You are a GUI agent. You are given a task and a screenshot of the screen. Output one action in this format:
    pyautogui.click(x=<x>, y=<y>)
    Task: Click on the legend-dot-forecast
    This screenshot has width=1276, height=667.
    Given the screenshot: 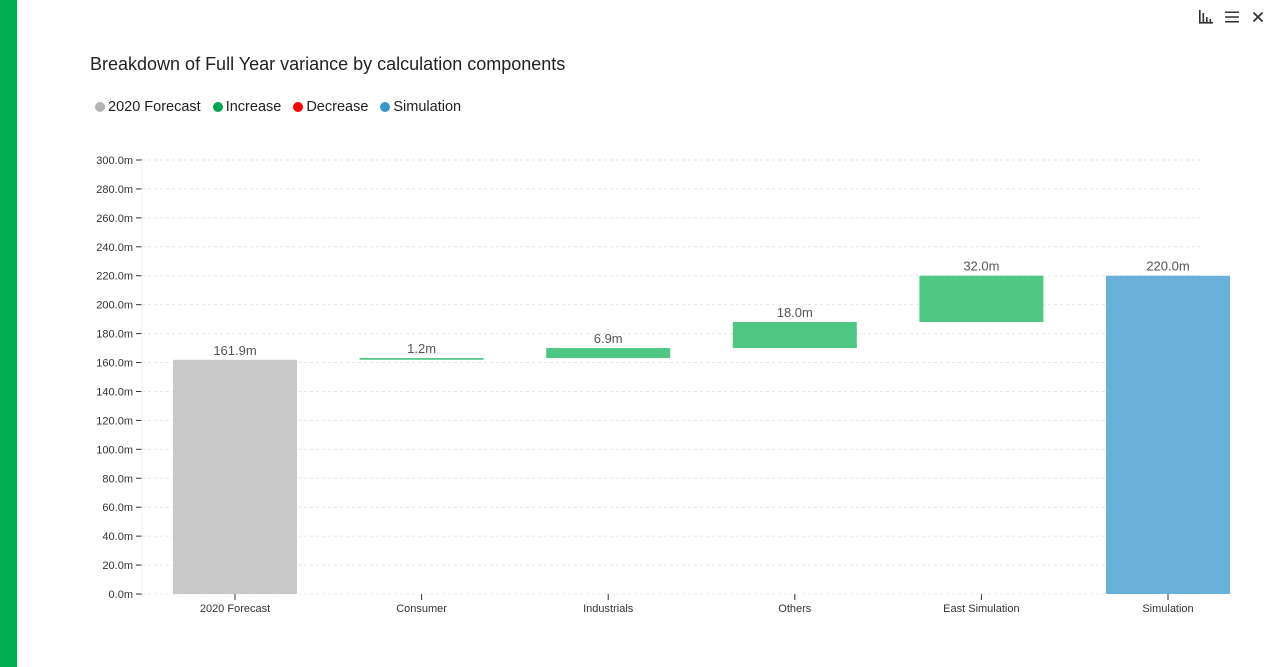 What is the action you would take?
    pyautogui.click(x=100, y=107)
    